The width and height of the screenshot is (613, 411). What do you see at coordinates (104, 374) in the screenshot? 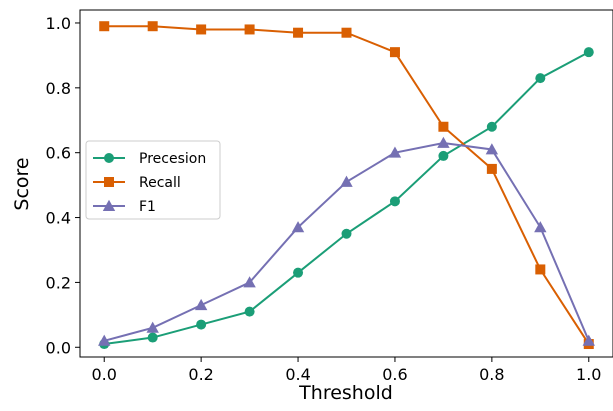
I see `x-tick-label: 0.0` at bounding box center [104, 374].